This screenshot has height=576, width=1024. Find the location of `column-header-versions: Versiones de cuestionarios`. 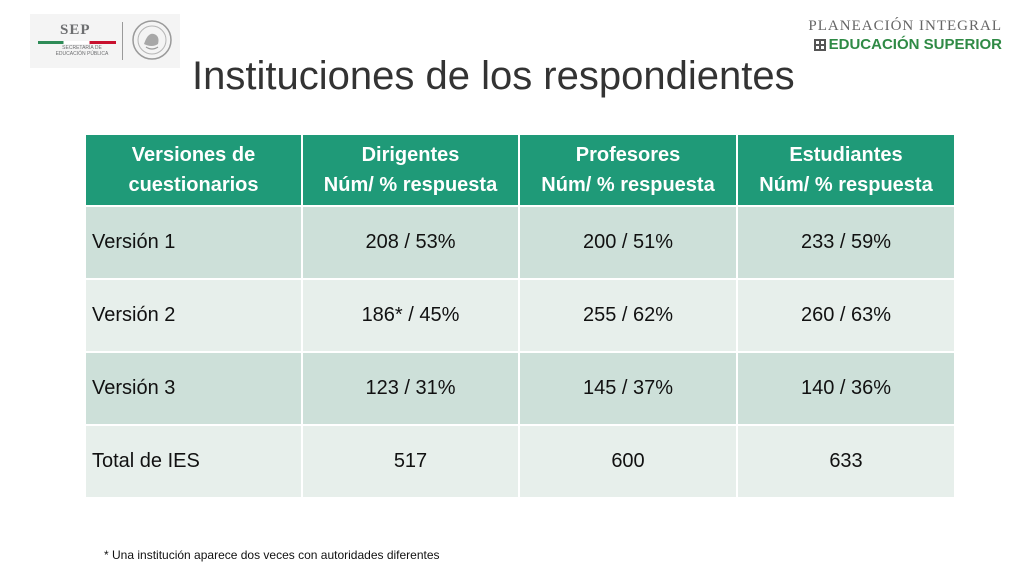

column-header-versions: Versiones de cuestionarios is located at coordinates (193, 170).